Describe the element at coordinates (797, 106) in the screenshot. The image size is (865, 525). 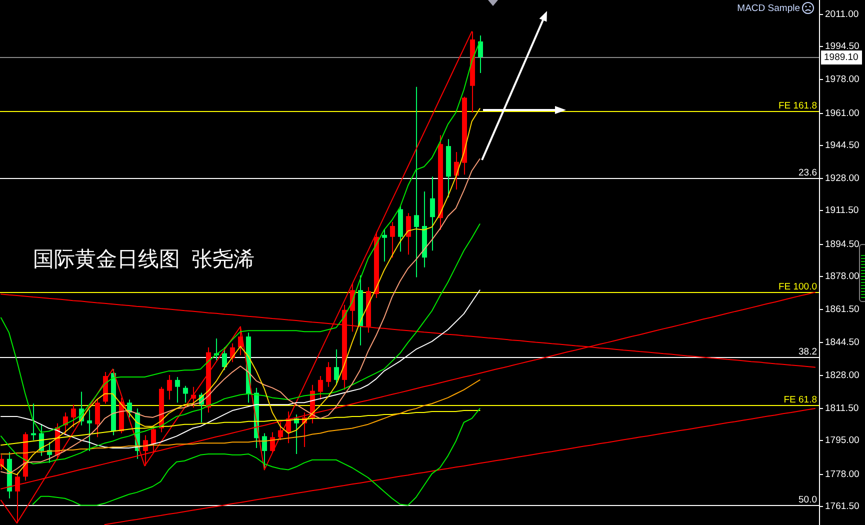
I see `annotation: FE 161.8` at that location.